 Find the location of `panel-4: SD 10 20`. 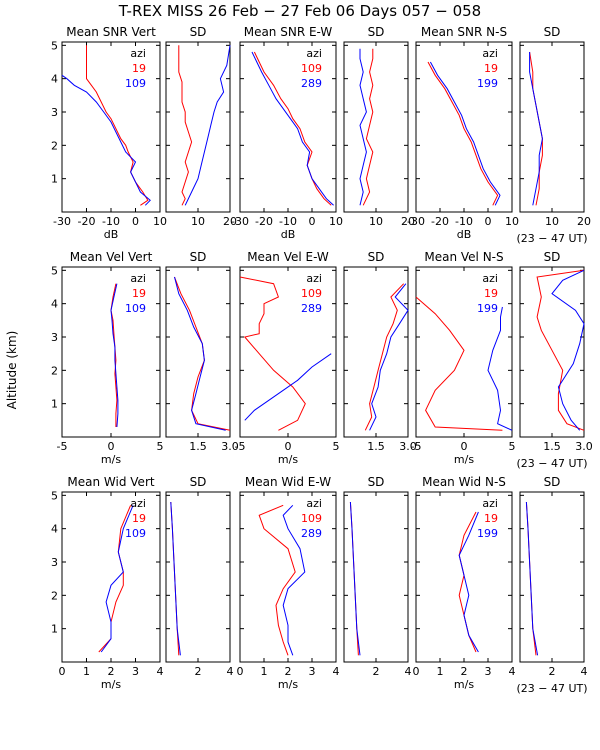

panel-4: SD 10 20 is located at coordinates (379, 126).